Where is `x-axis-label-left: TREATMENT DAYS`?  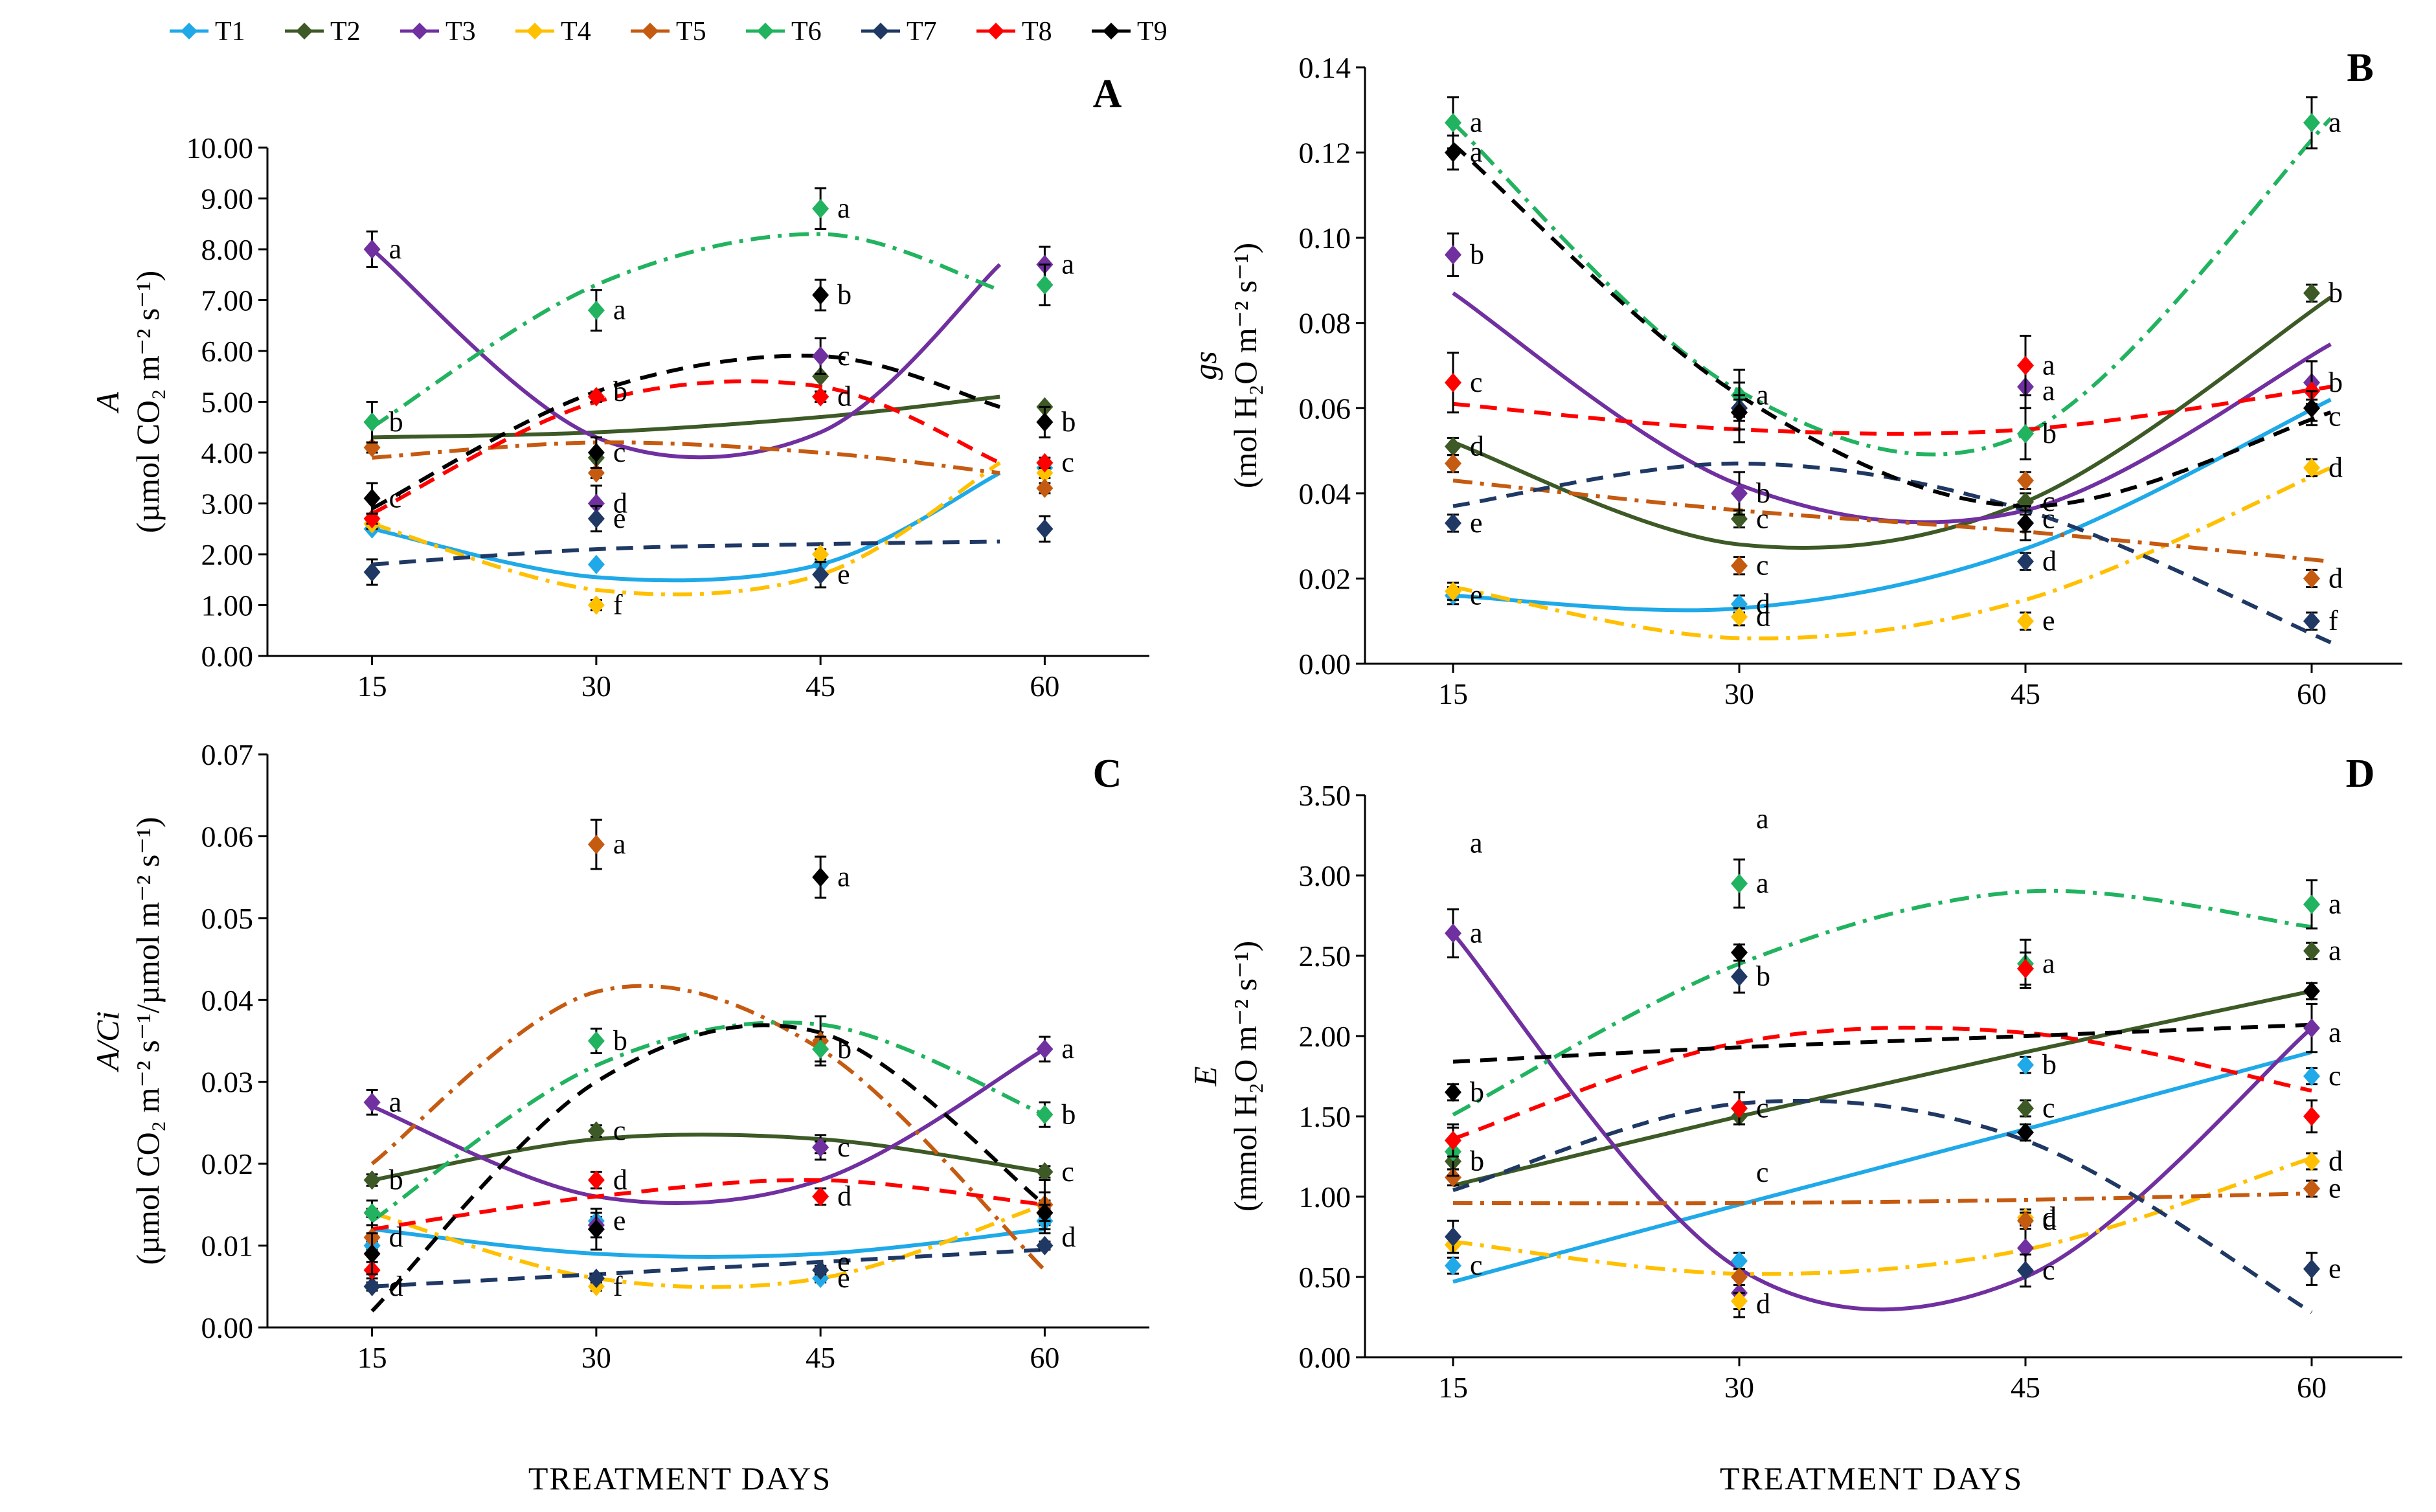
x-axis-label-left: TREATMENT DAYS is located at coordinates (679, 1478).